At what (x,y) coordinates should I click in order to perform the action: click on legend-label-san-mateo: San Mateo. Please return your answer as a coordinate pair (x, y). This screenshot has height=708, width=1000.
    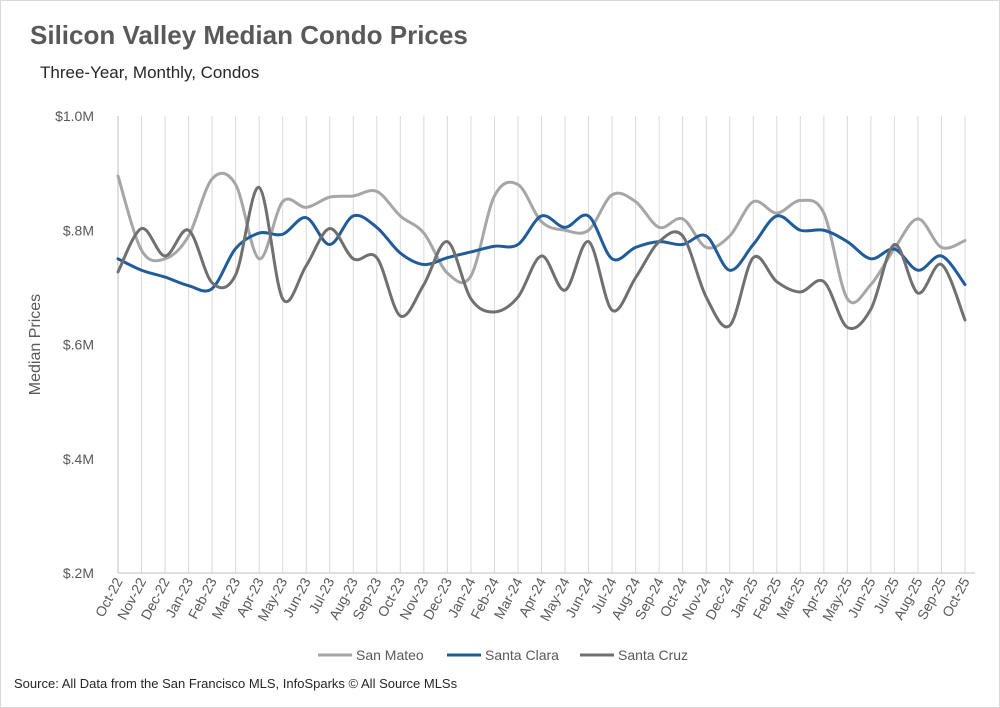
    Looking at the image, I should click on (390, 655).